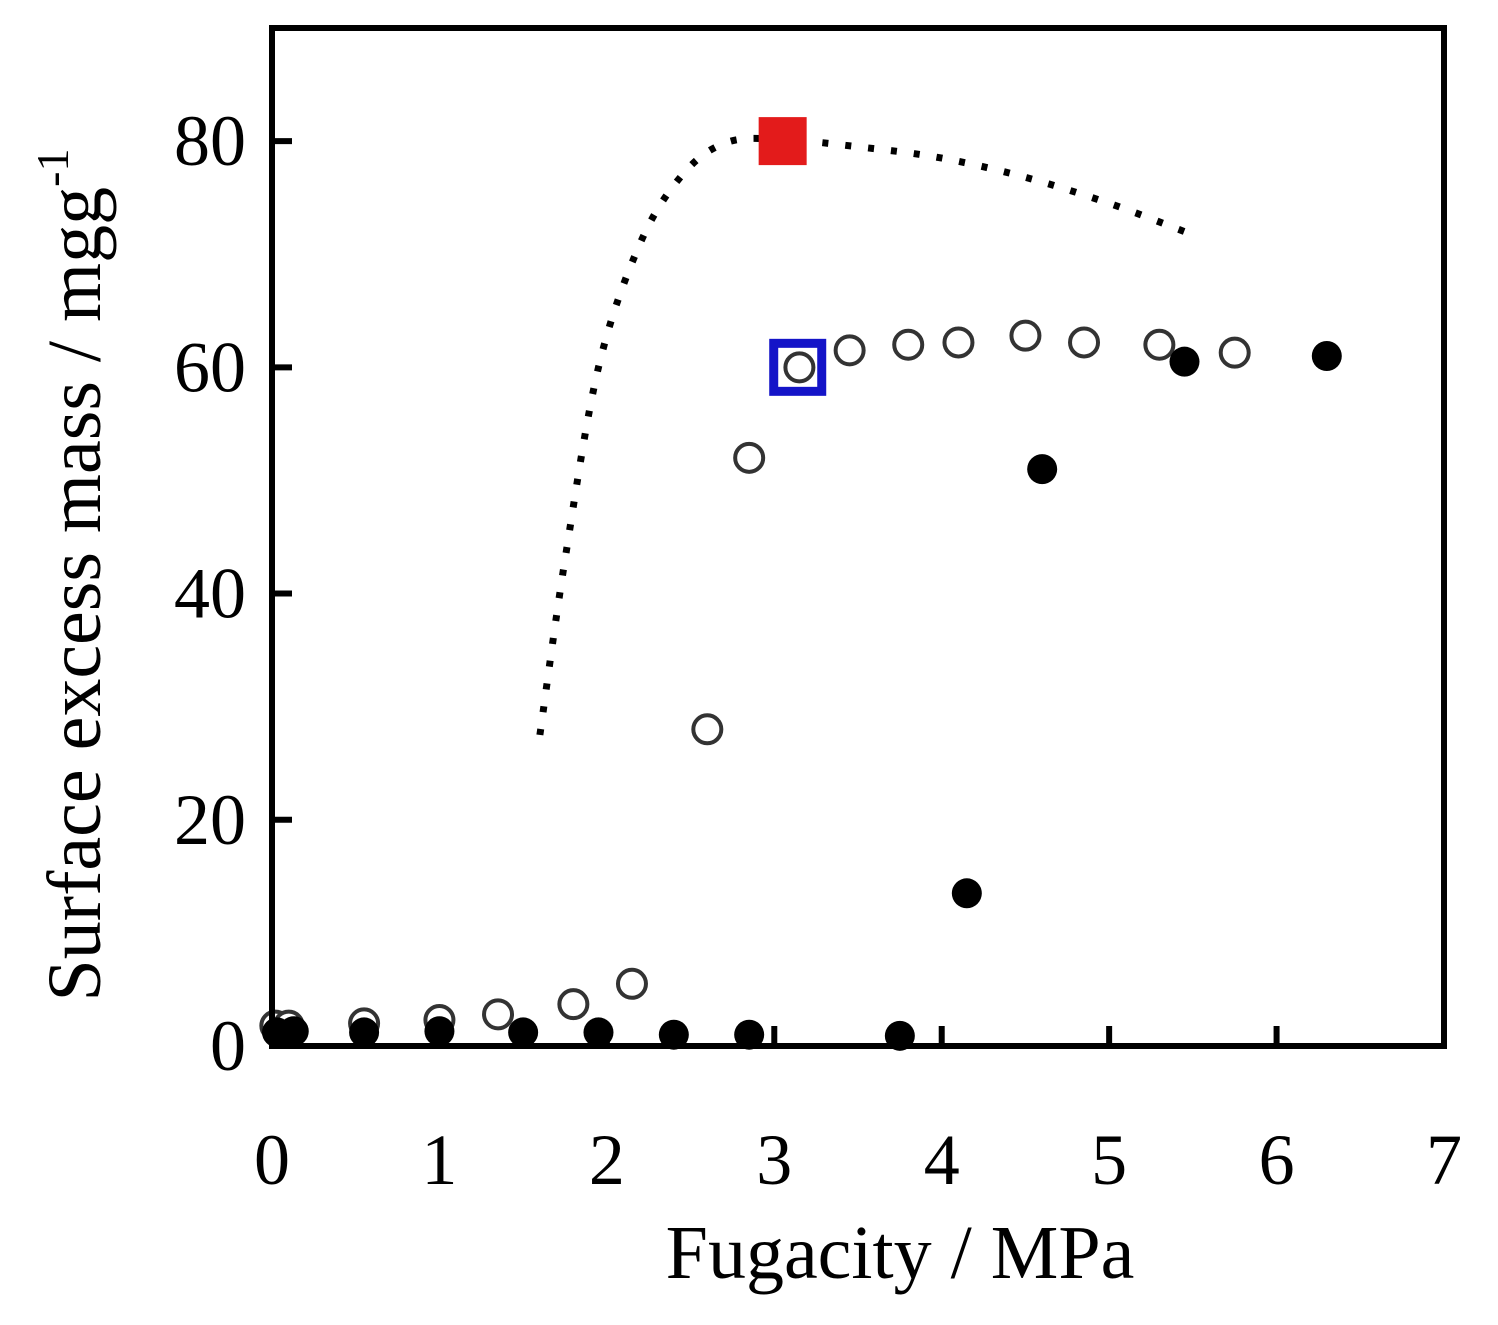 The width and height of the screenshot is (1498, 1325). Describe the element at coordinates (1109, 1160) in the screenshot. I see `x-tick-label: 5` at that location.